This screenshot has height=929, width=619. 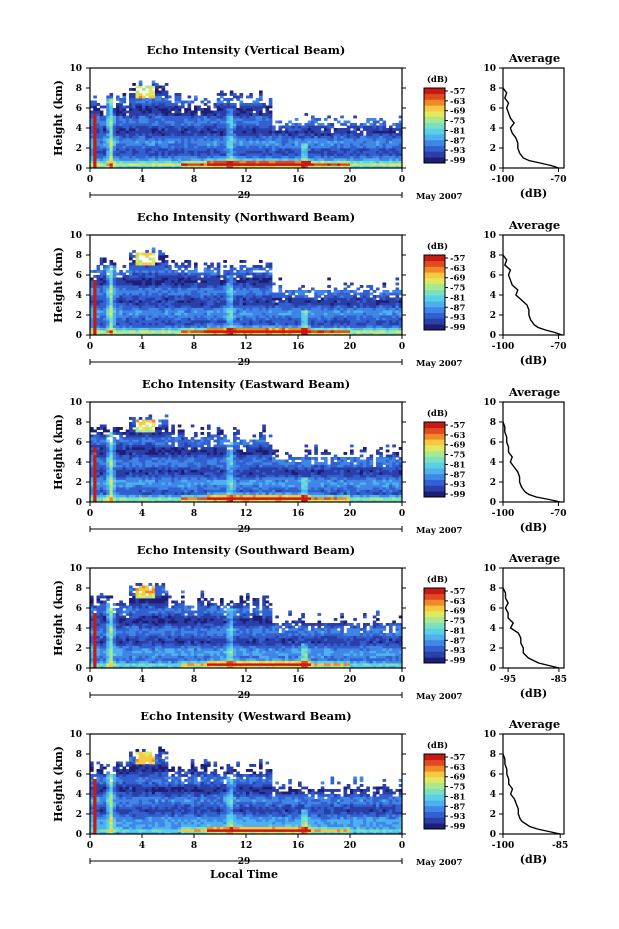 What do you see at coordinates (493, 256) in the screenshot?
I see `profile-y-label: 8` at bounding box center [493, 256].